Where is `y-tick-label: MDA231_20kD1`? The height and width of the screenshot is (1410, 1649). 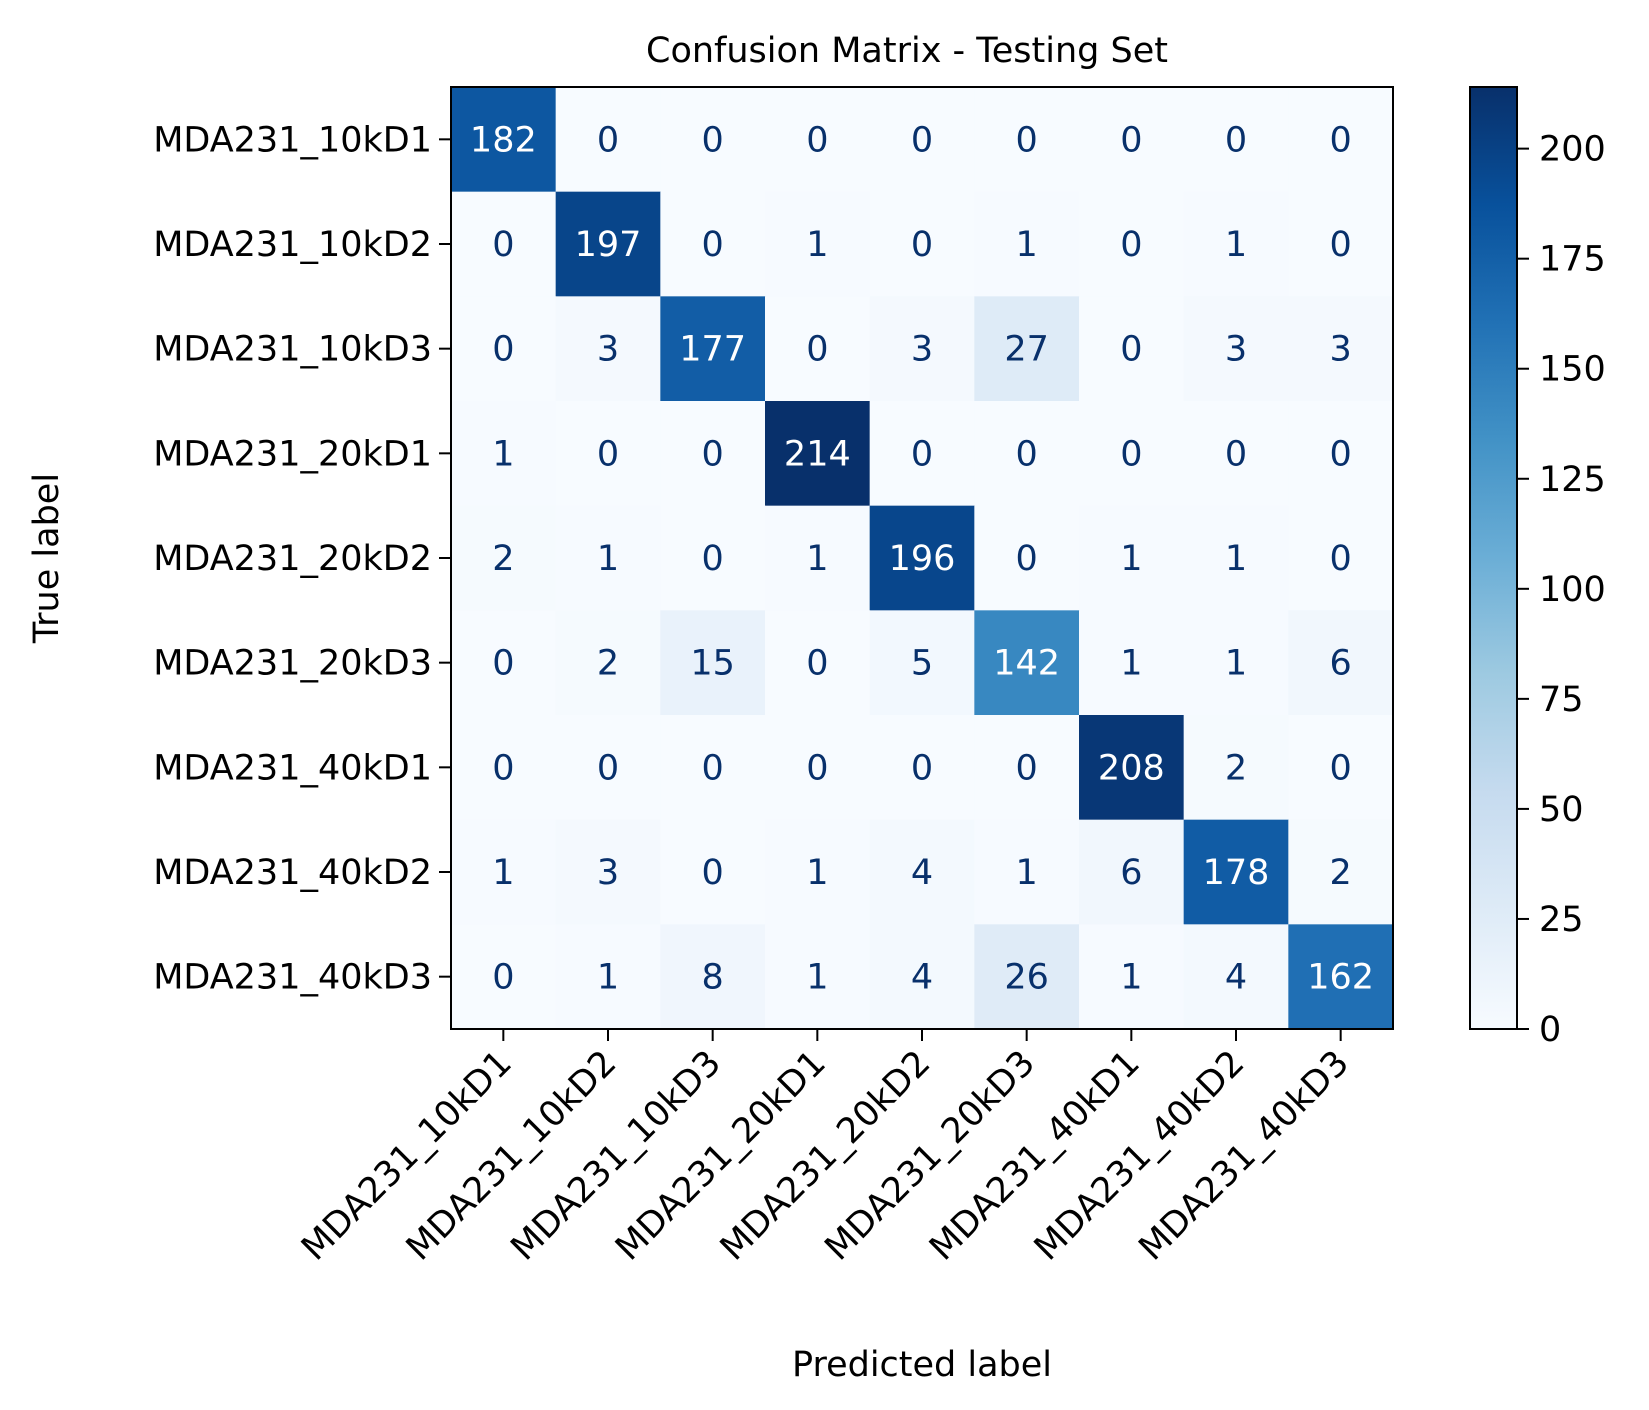 y-tick-label: MDA231_20kD1 is located at coordinates (292, 454).